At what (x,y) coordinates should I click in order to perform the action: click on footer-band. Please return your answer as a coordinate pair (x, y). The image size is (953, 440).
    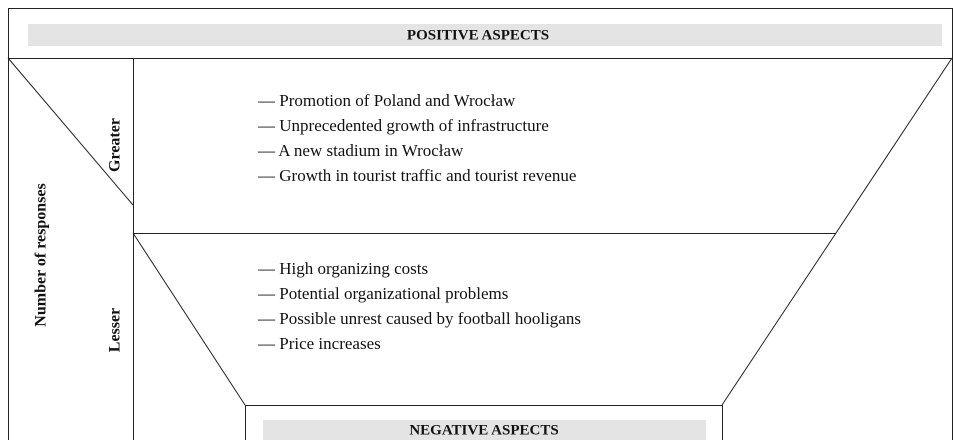
    Looking at the image, I should click on (484, 430).